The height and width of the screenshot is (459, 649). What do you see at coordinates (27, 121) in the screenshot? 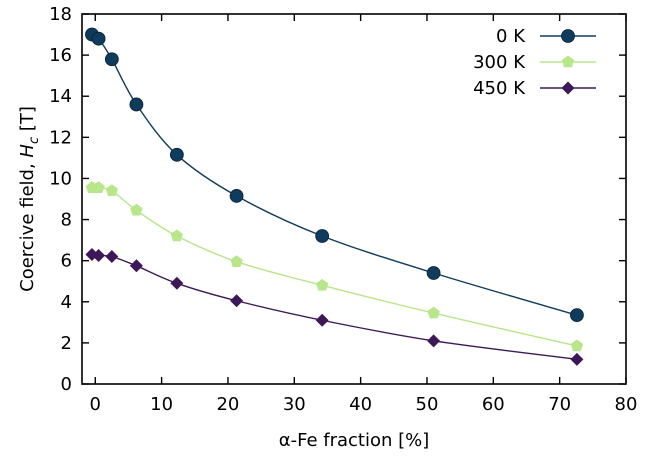
I see `y-axis-label-unit: [T]` at bounding box center [27, 121].